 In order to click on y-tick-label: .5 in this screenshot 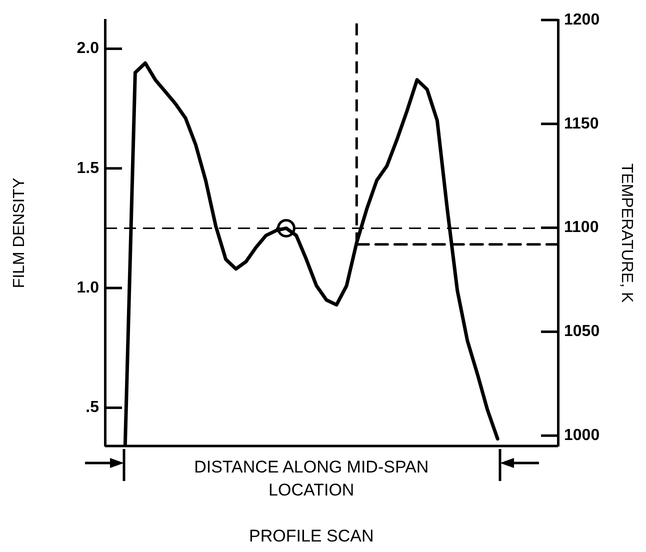, I will do `click(93, 407)`.